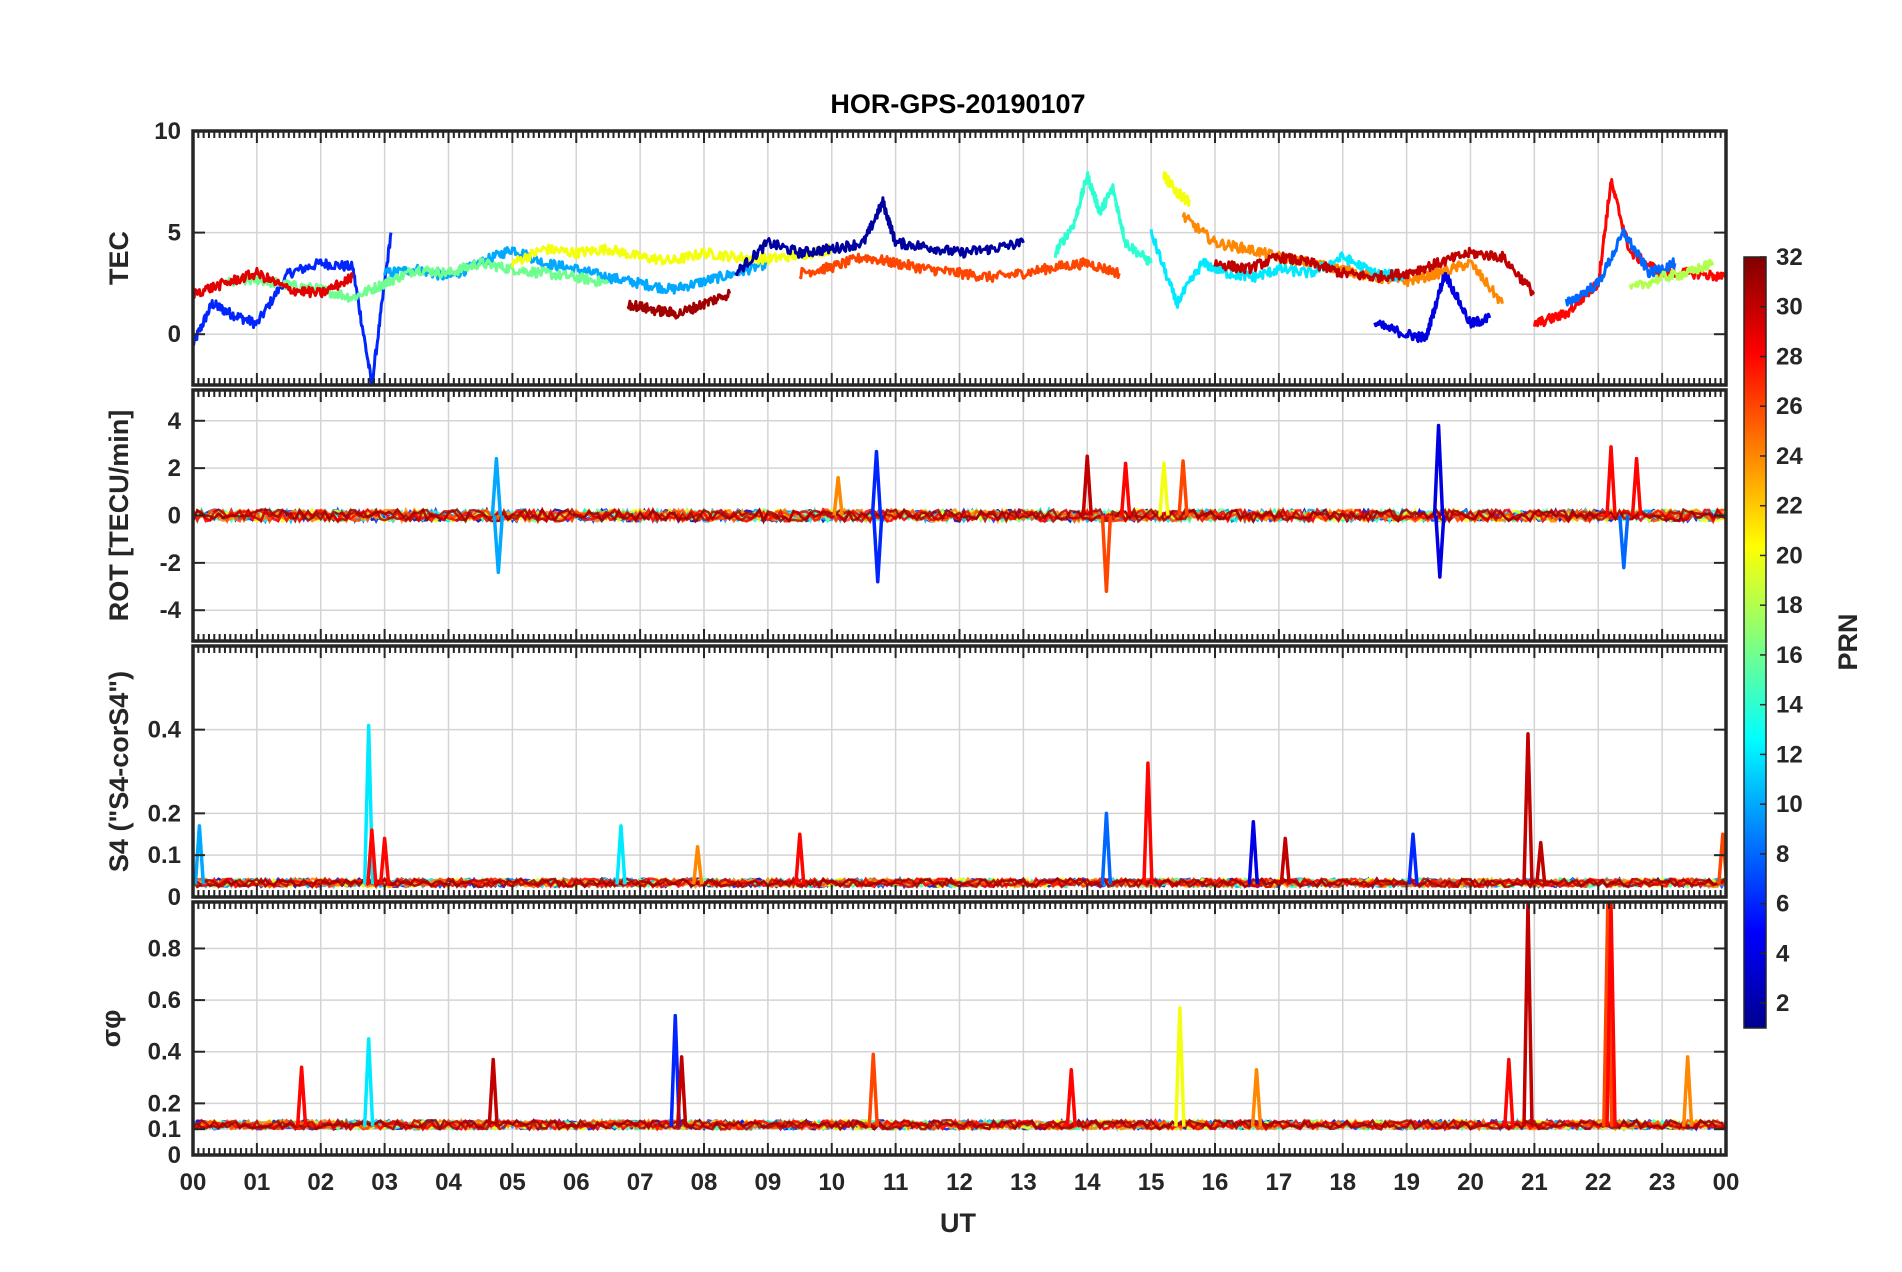 Image resolution: width=1902 pixels, height=1272 pixels. What do you see at coordinates (1789, 406) in the screenshot?
I see `colorbar-tick-label: 26` at bounding box center [1789, 406].